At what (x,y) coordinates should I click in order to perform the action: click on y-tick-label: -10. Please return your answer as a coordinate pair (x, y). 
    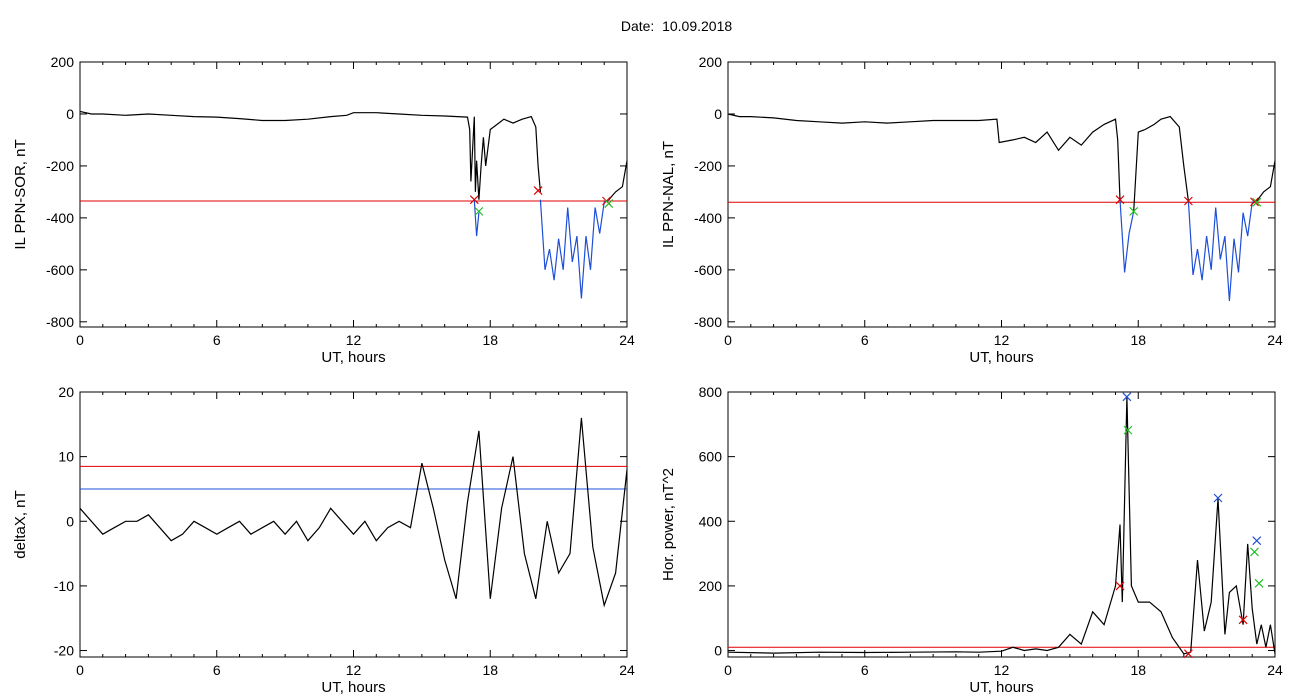
    Looking at the image, I should click on (64, 586).